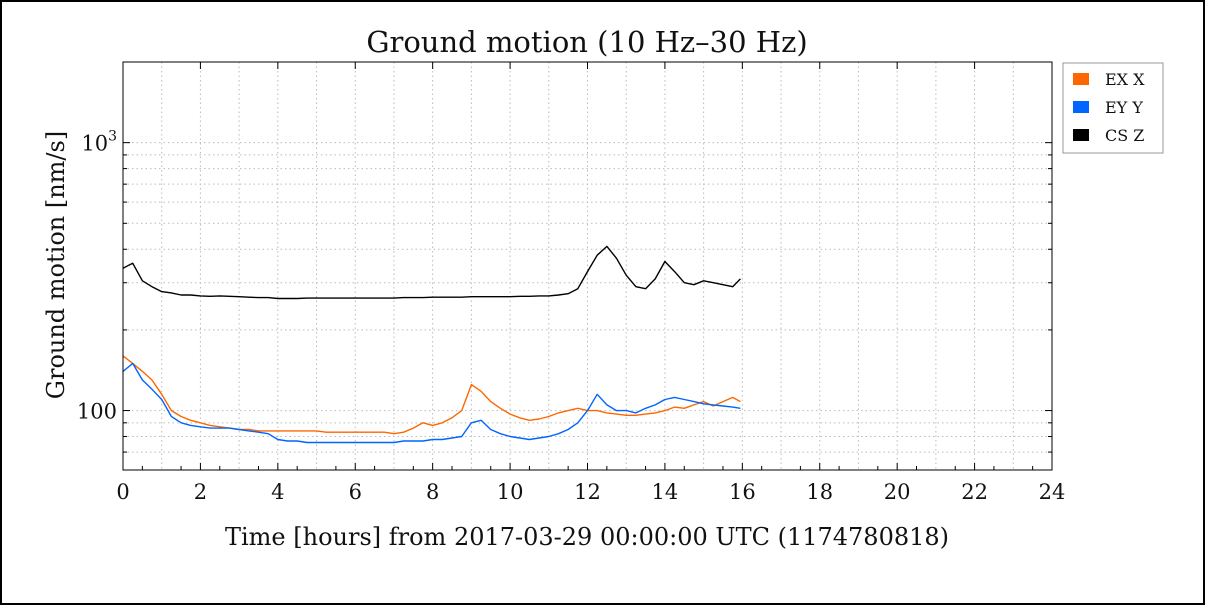 This screenshot has height=605, width=1205. What do you see at coordinates (665, 492) in the screenshot?
I see `x-tick-label: 14` at bounding box center [665, 492].